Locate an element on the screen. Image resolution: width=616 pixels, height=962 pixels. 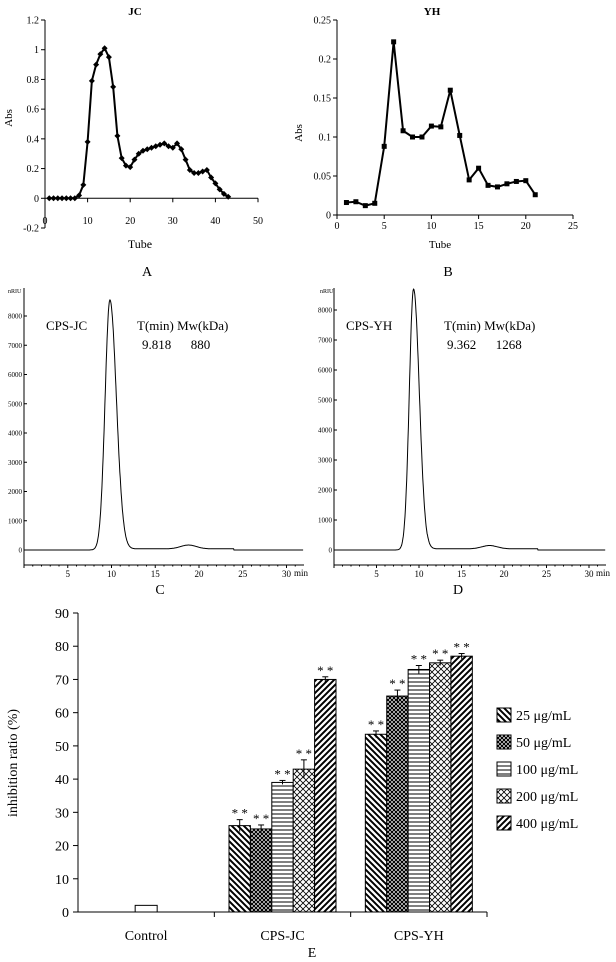
y-tick-label: 5000 is located at coordinates (15, 404).